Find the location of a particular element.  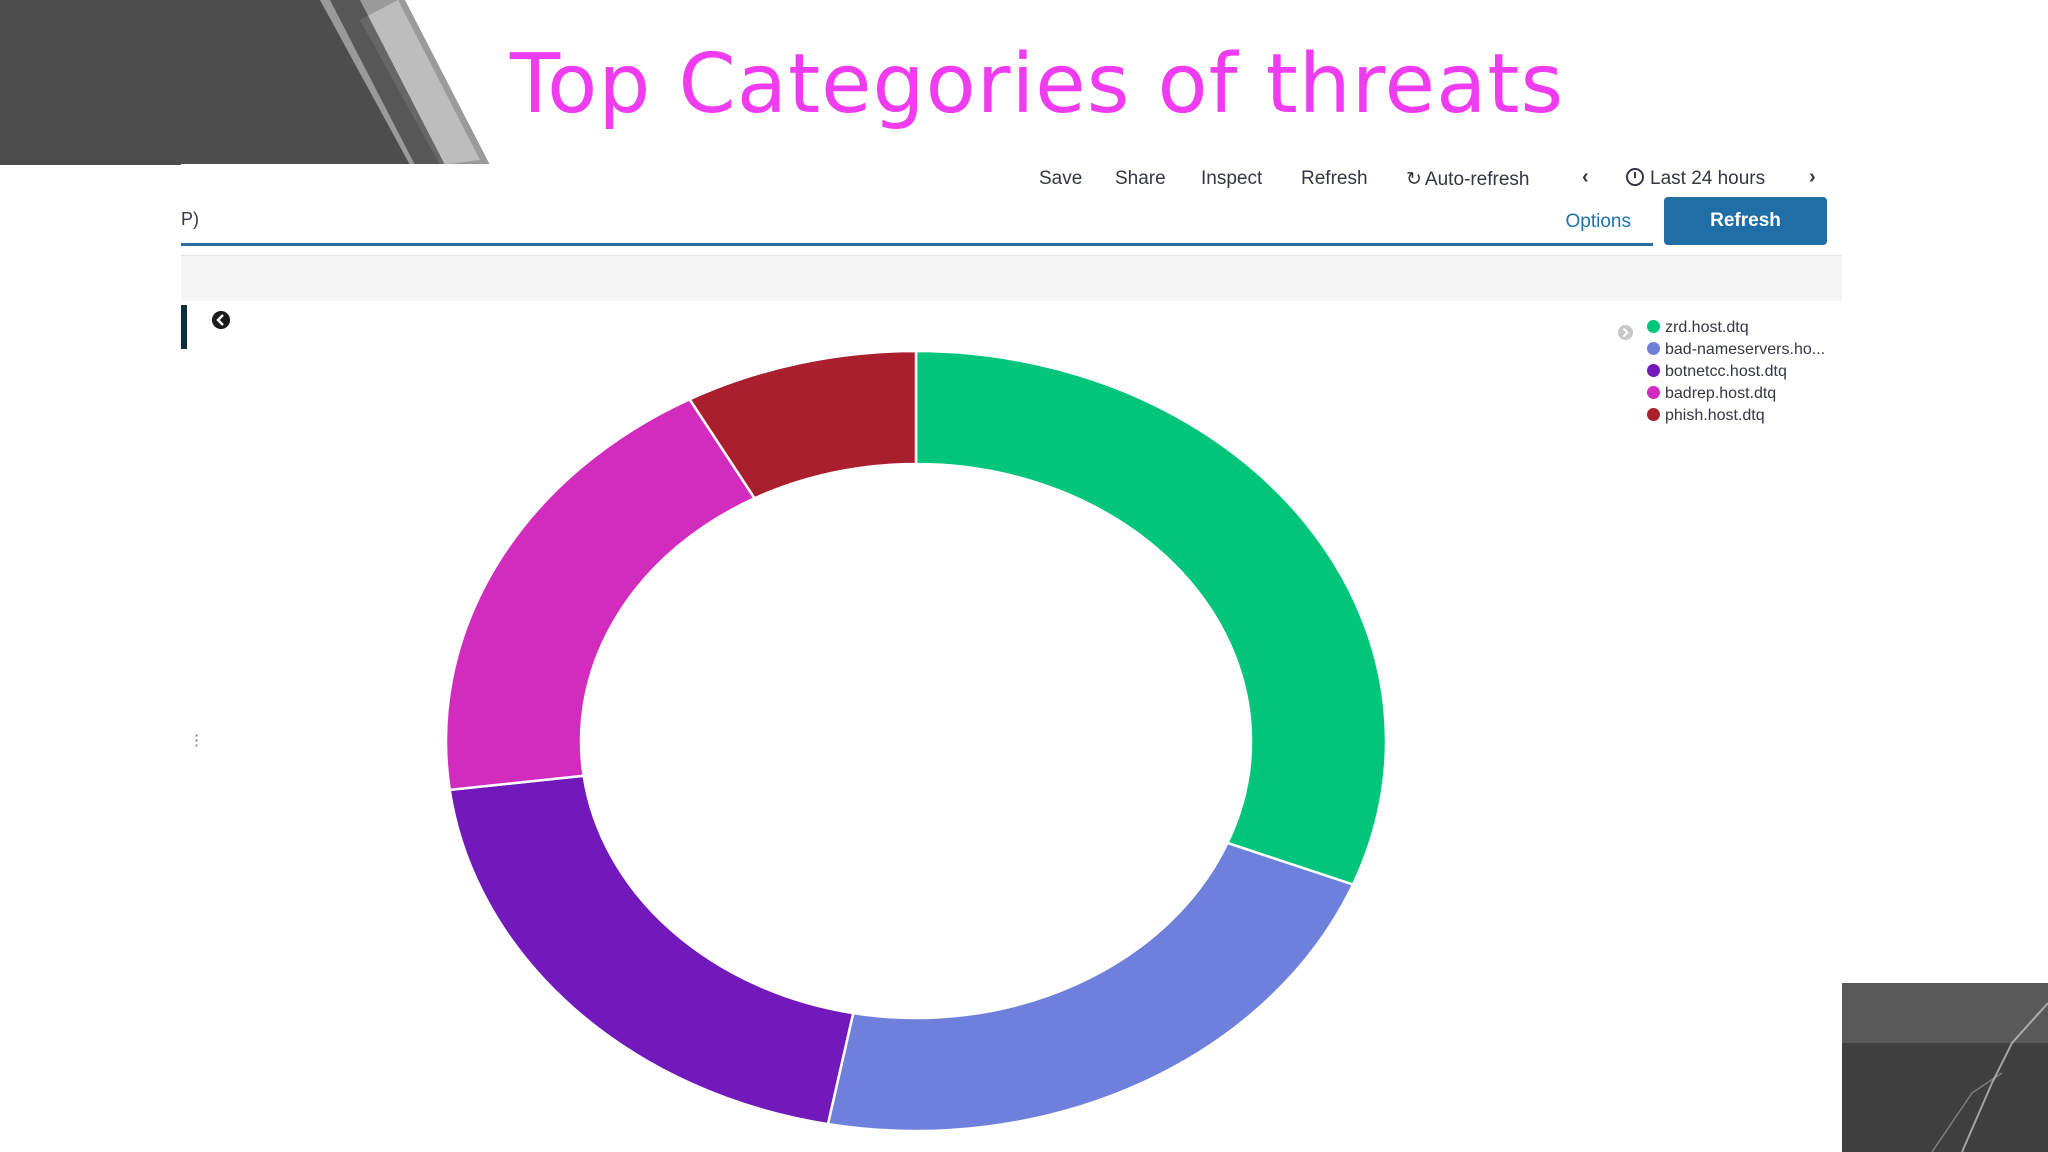

donut-slice-bad-nameservers-ho is located at coordinates (1090, 987).